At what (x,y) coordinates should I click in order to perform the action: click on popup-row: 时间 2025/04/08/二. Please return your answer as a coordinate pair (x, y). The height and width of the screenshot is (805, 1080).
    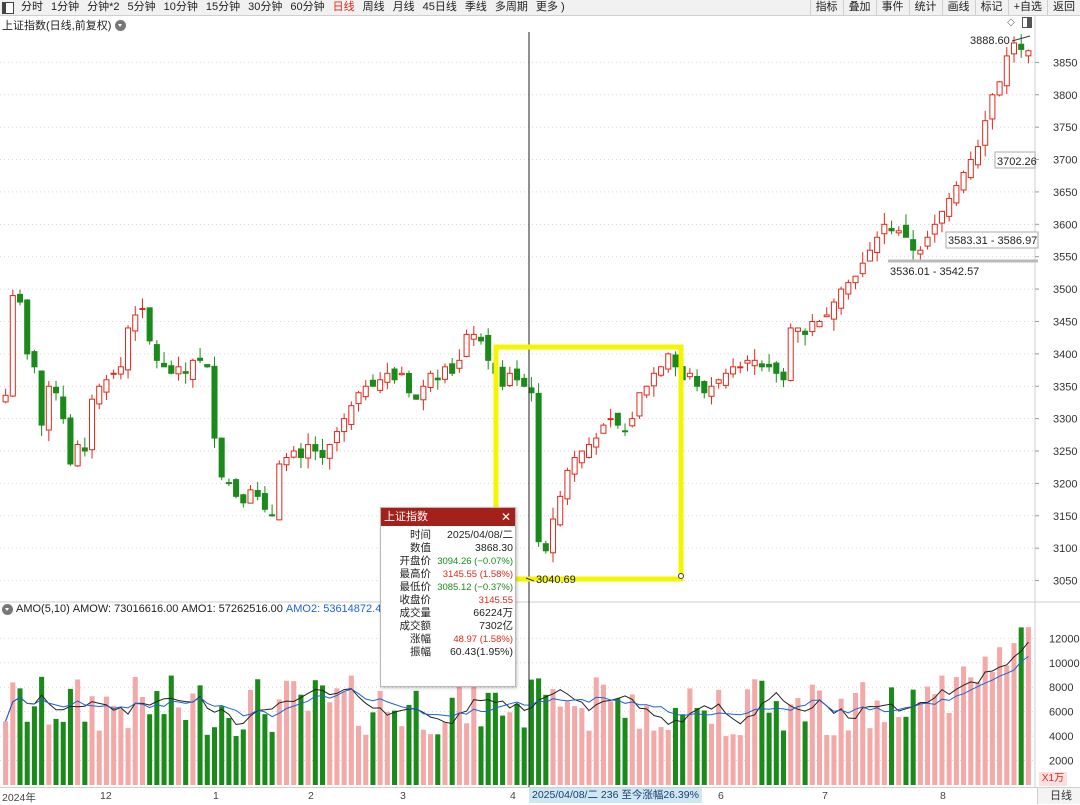
    Looking at the image, I should click on (448, 535).